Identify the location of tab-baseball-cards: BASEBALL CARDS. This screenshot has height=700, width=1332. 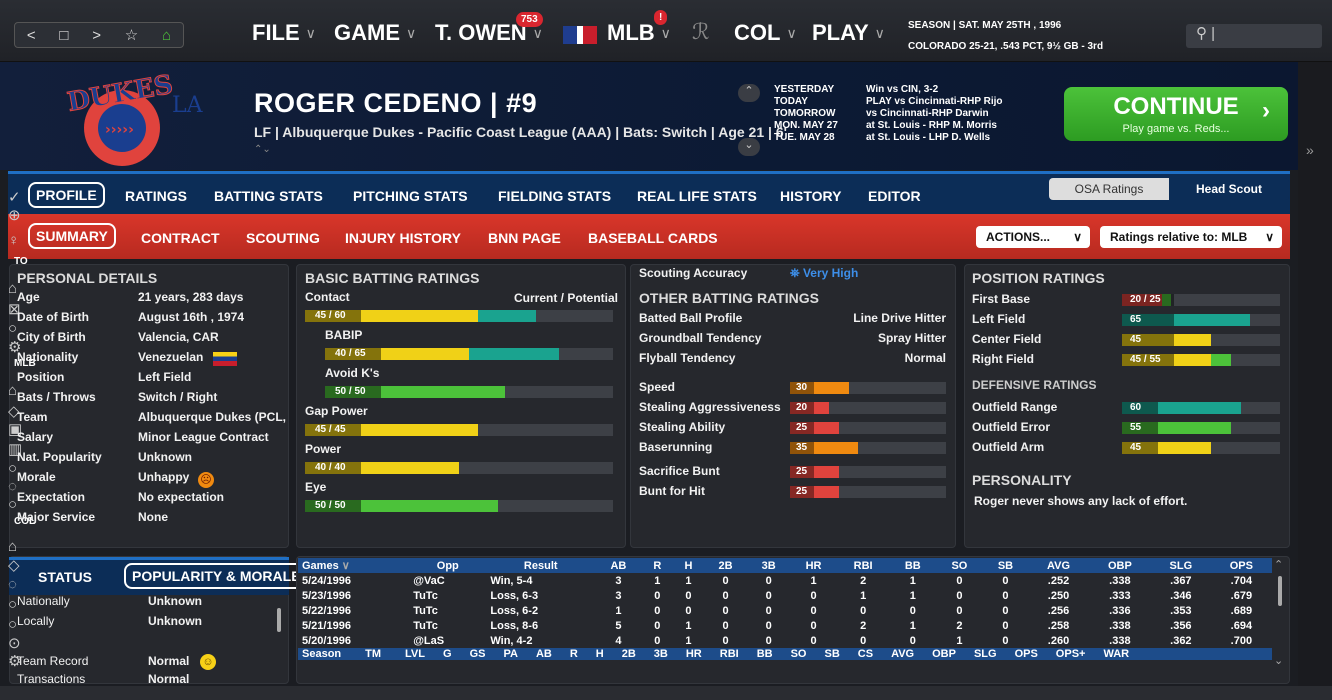
(653, 238).